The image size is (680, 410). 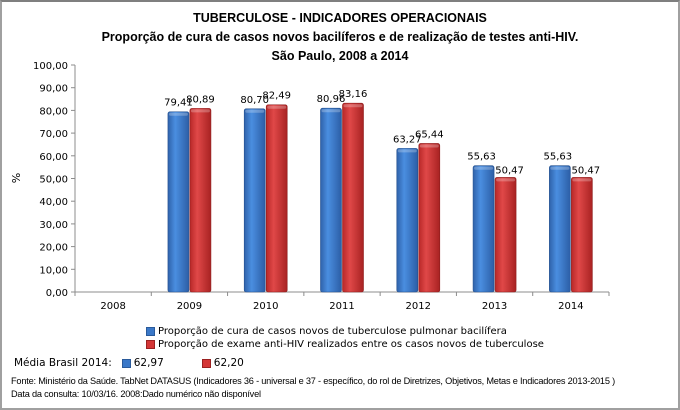 I want to click on x-tick-label: 2010, so click(x=265, y=306).